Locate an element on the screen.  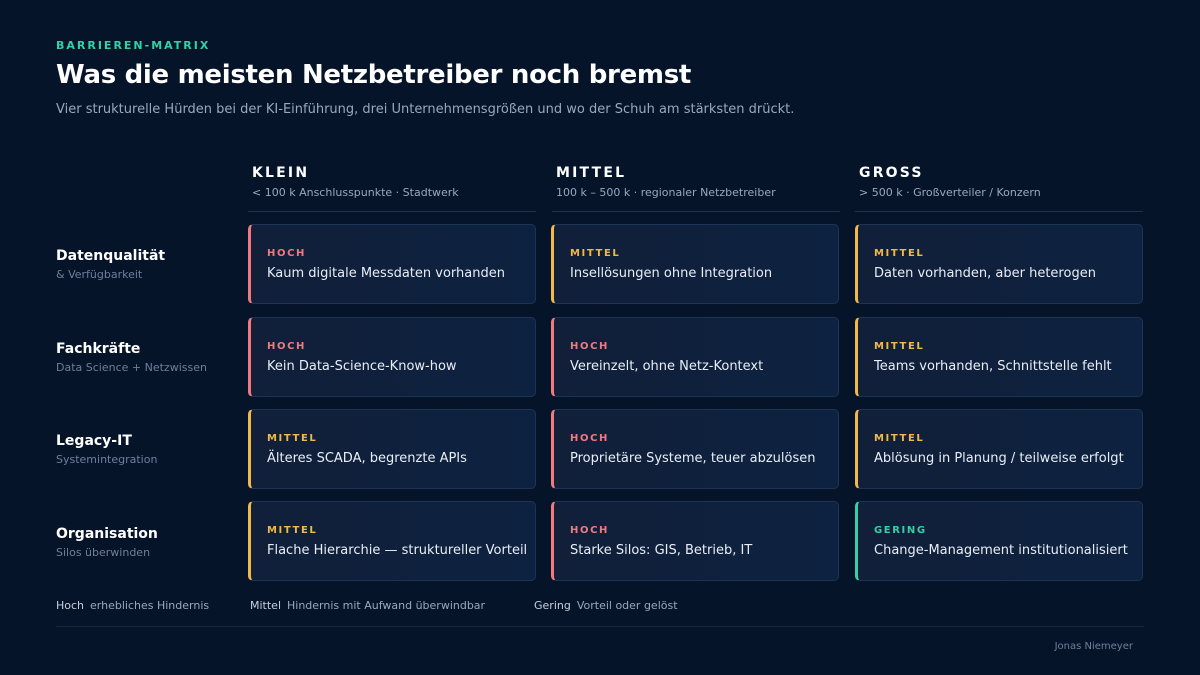
column-name: GROSS is located at coordinates (891, 173).